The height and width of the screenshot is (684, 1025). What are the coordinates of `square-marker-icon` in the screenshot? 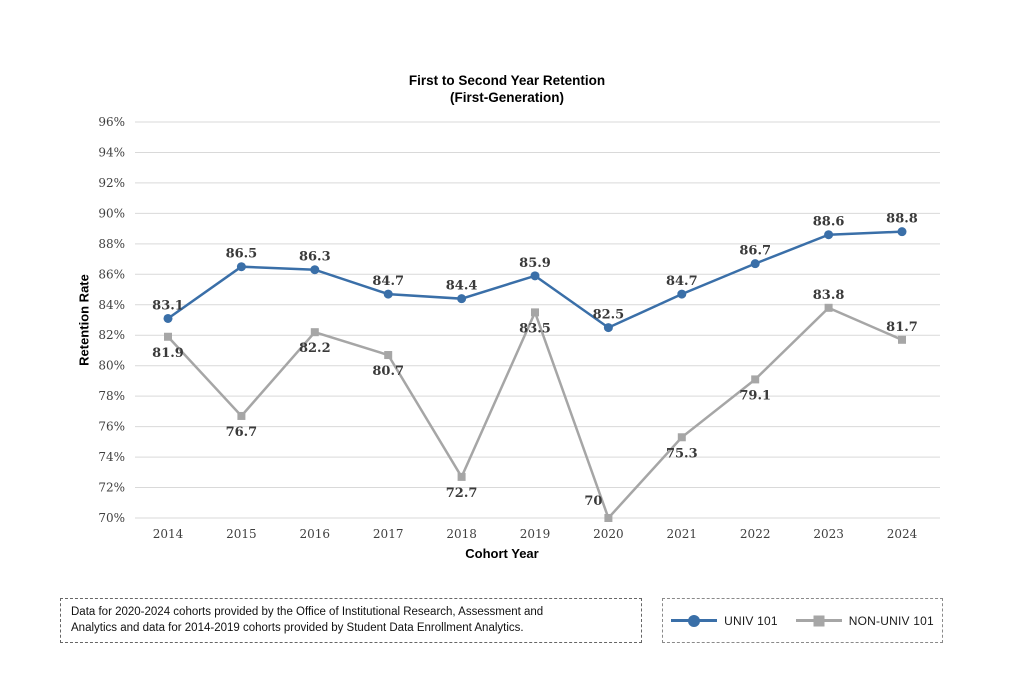 It's located at (819, 620).